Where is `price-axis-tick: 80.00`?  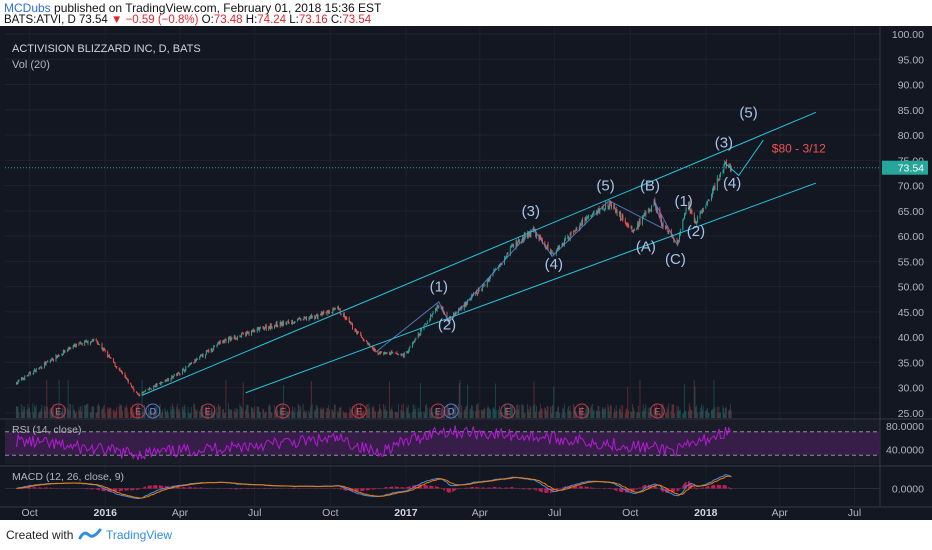
price-axis-tick: 80.00 is located at coordinates (911, 136).